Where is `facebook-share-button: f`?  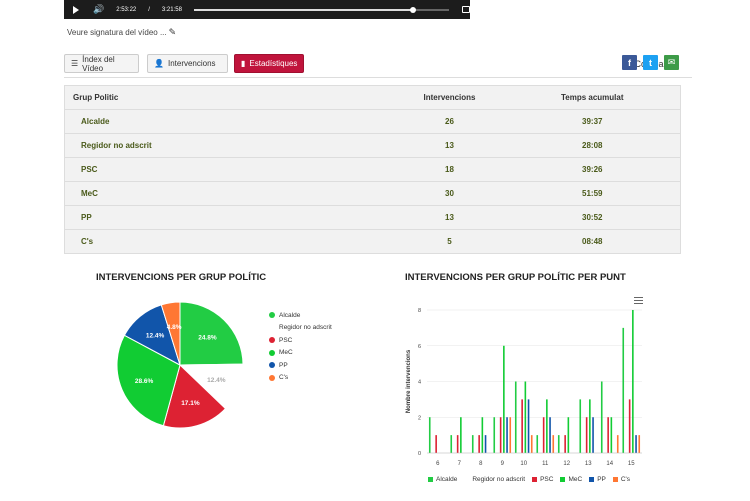 facebook-share-button: f is located at coordinates (629, 62).